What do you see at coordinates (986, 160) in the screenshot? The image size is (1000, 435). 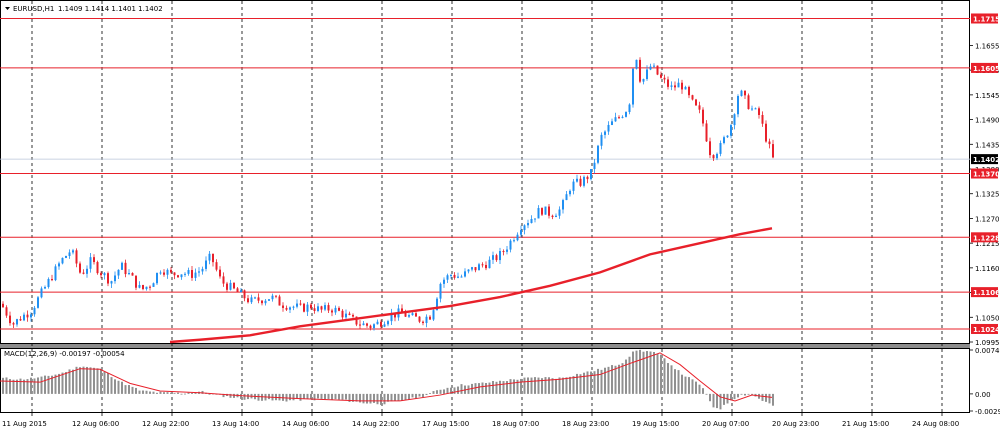 I see `current-price-text: 1.1402` at bounding box center [986, 160].